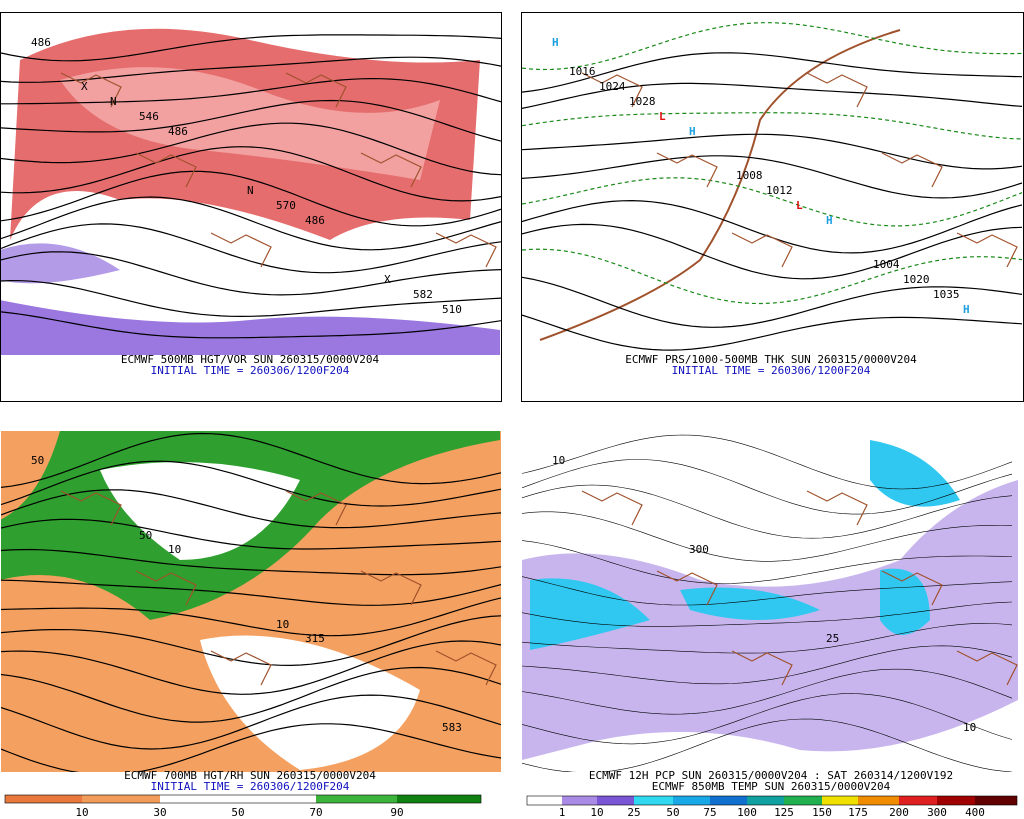 Image resolution: width=1024 pixels, height=819 pixels. Describe the element at coordinates (596, 812) in the screenshot. I see `colorbar-label: 10` at that location.